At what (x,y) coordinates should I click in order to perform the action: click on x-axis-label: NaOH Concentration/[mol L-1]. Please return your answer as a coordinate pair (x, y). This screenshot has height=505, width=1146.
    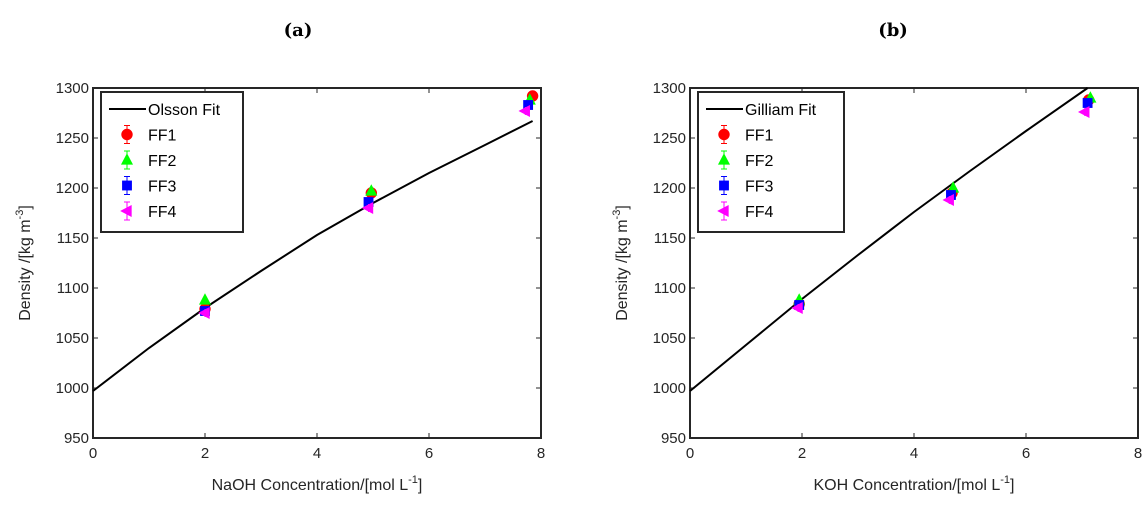
    Looking at the image, I should click on (317, 484).